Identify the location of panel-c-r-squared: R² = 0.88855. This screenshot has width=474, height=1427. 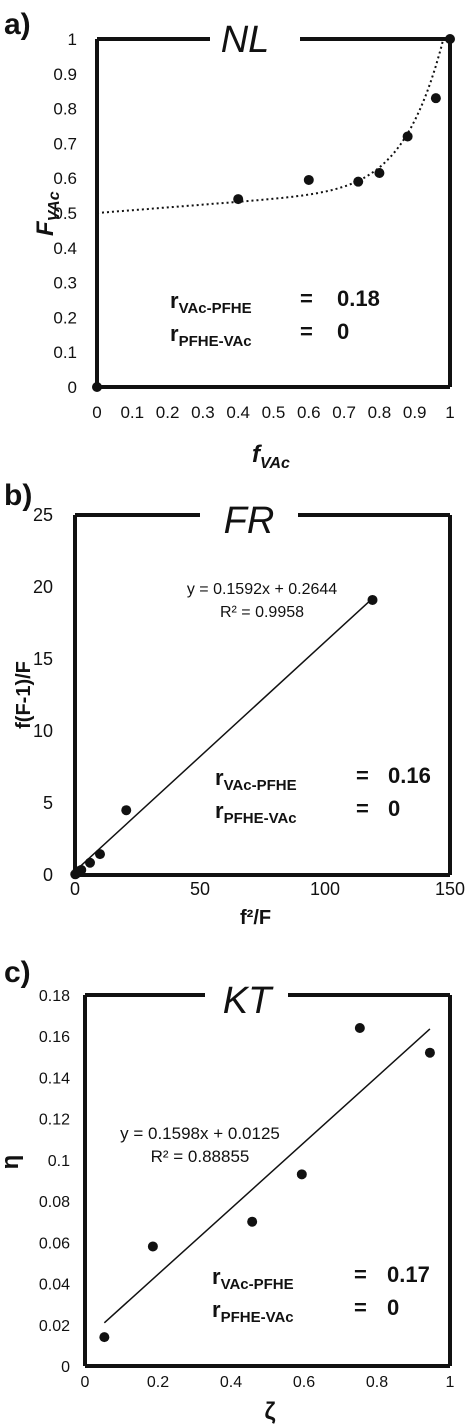
(200, 1156).